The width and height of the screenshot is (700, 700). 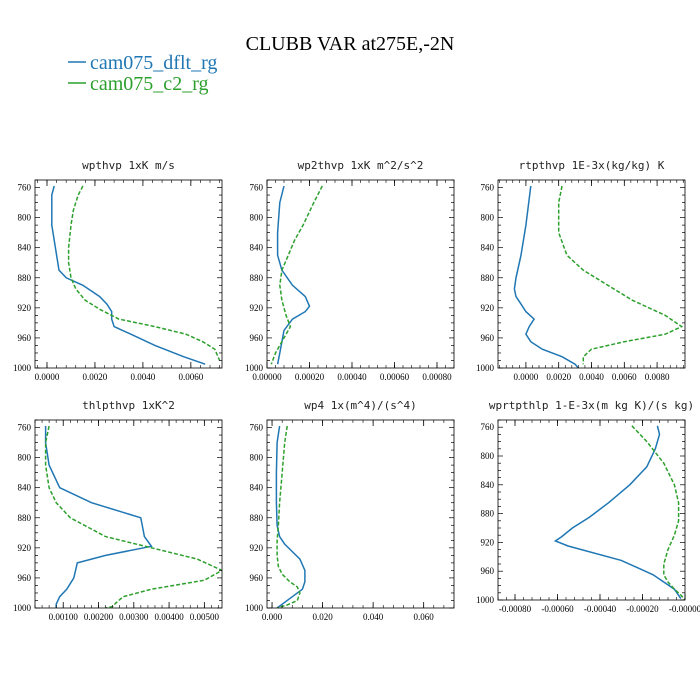 What do you see at coordinates (267, 377) in the screenshot?
I see `x-tick-label: 0.00000` at bounding box center [267, 377].